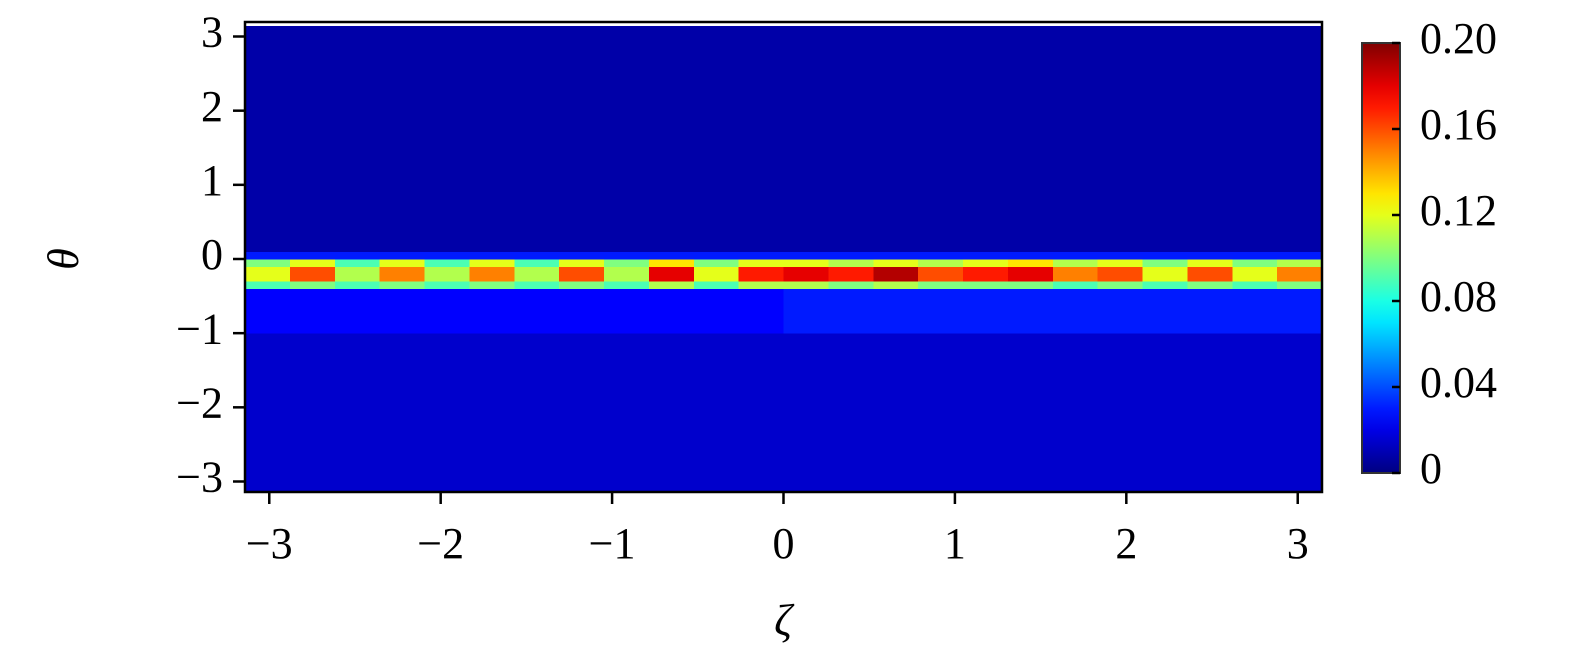  What do you see at coordinates (1458, 38) in the screenshot?
I see `colorbar-tick-label: 0.20` at bounding box center [1458, 38].